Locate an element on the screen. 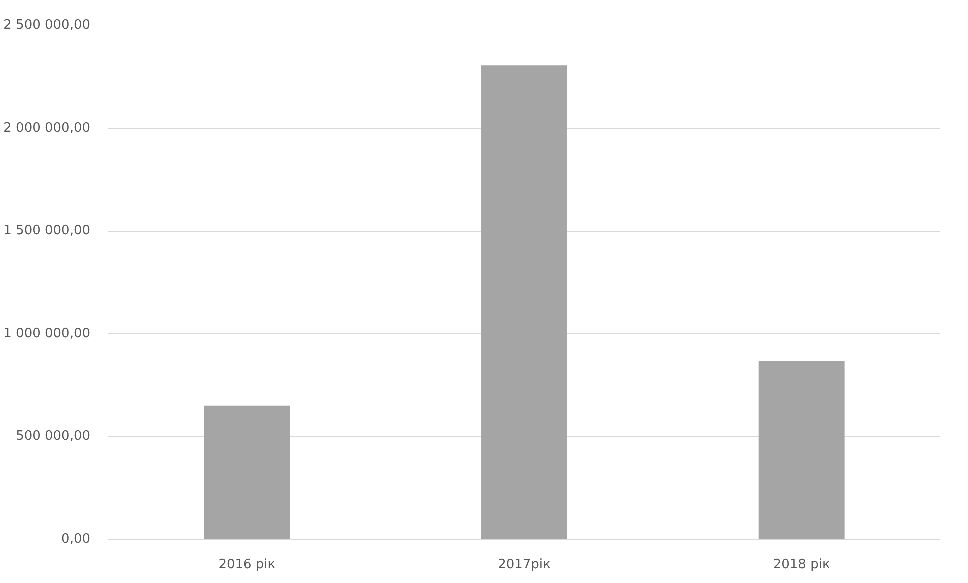 This screenshot has width=968, height=583. y-tick-label: 500 000,00 is located at coordinates (53, 436).